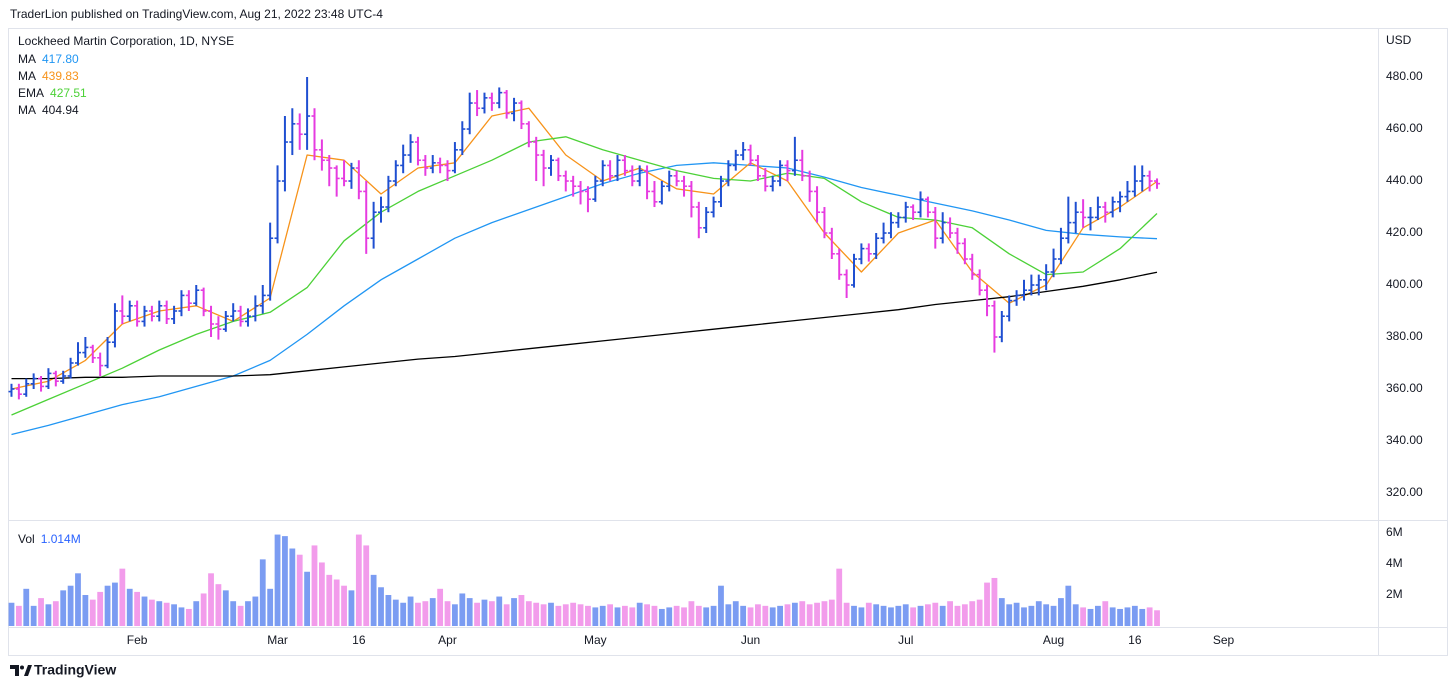  I want to click on x-tick-label: Jul, so click(905, 640).